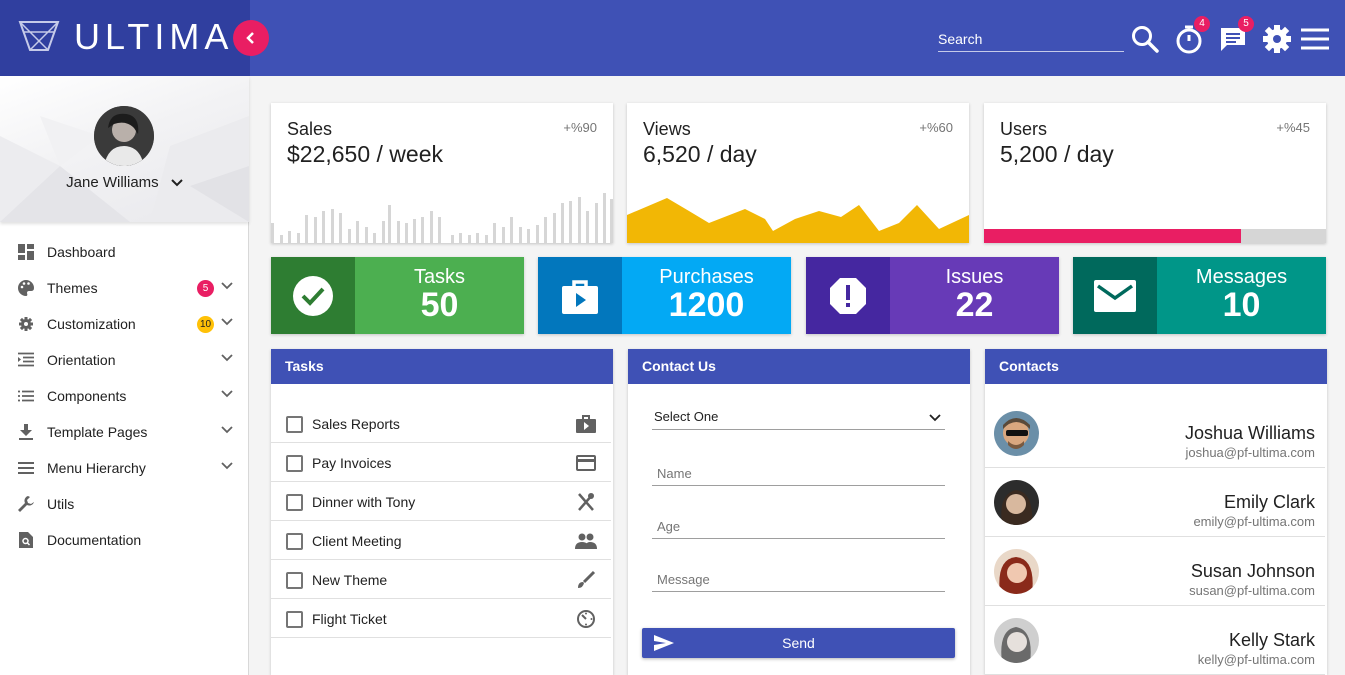 This screenshot has width=1345, height=675. I want to click on task-item: Sales Reports, so click(441, 423).